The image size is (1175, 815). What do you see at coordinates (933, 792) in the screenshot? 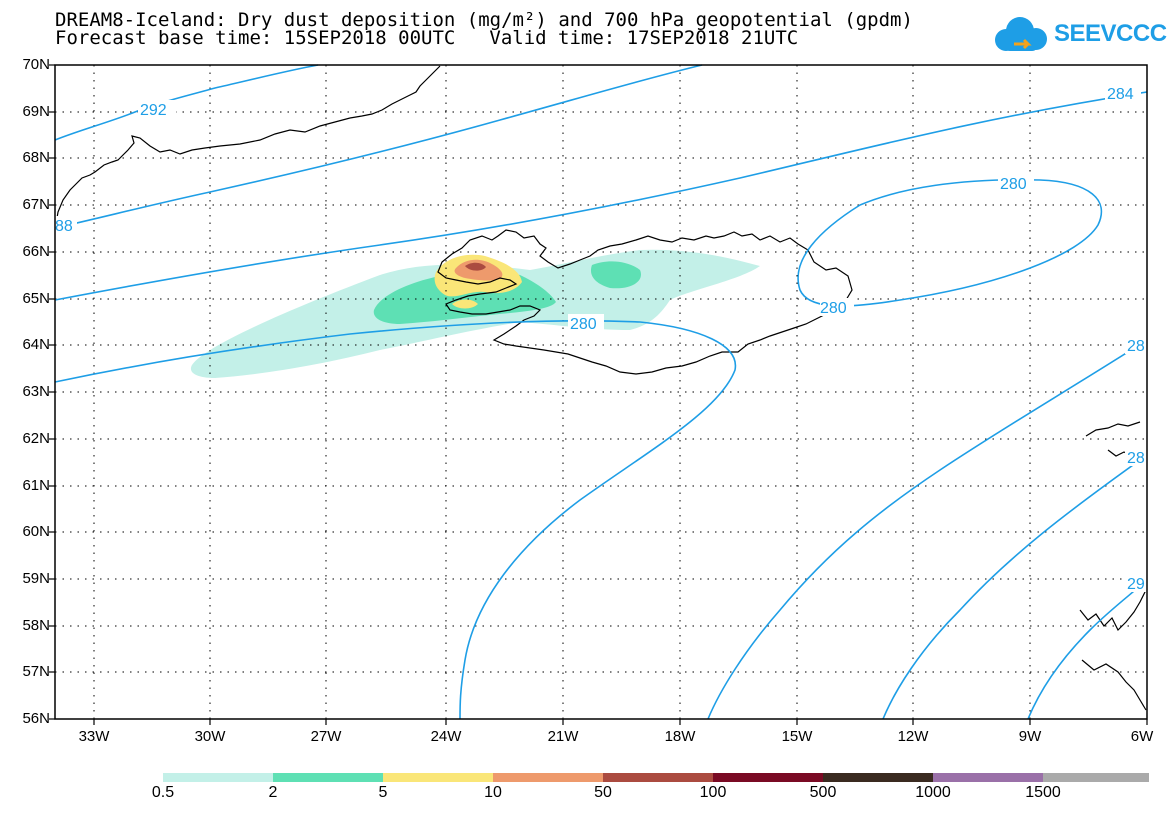
I see `colorbar-label: 1000` at bounding box center [933, 792].